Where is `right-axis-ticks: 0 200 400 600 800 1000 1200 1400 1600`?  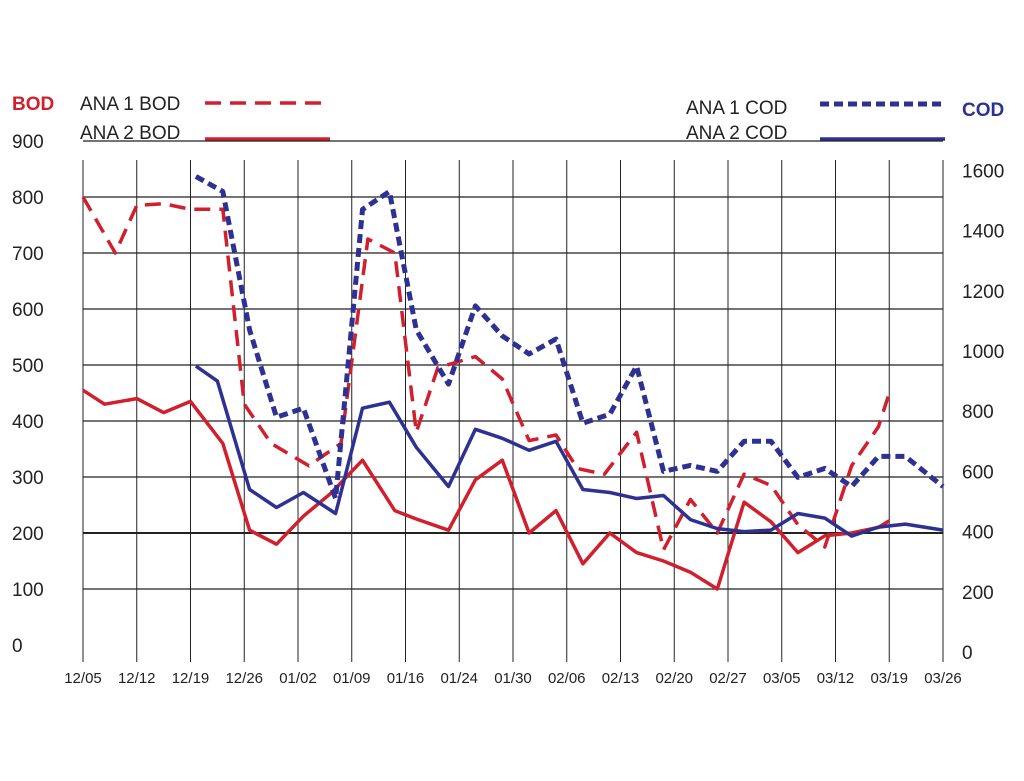 right-axis-ticks: 0 200 400 600 800 1000 1200 1400 1600 is located at coordinates (983, 412).